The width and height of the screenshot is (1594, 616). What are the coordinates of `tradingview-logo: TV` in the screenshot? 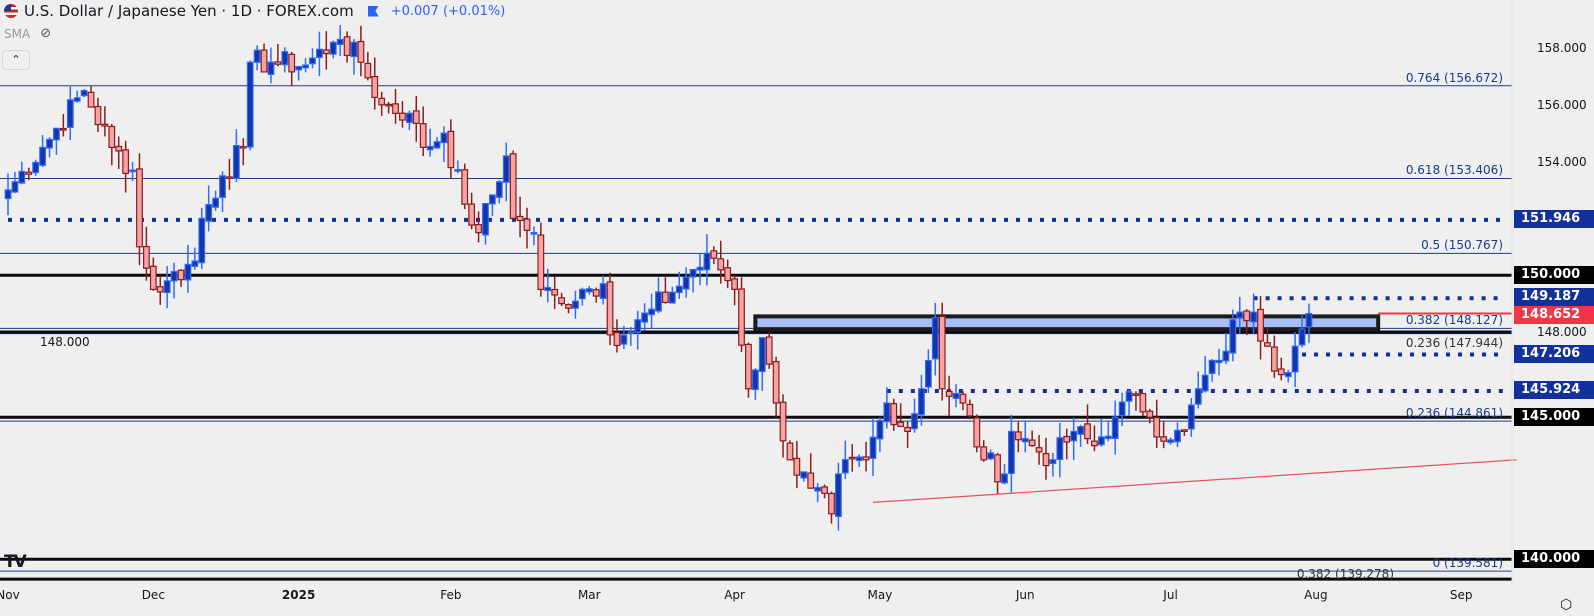 It's located at (15, 562).